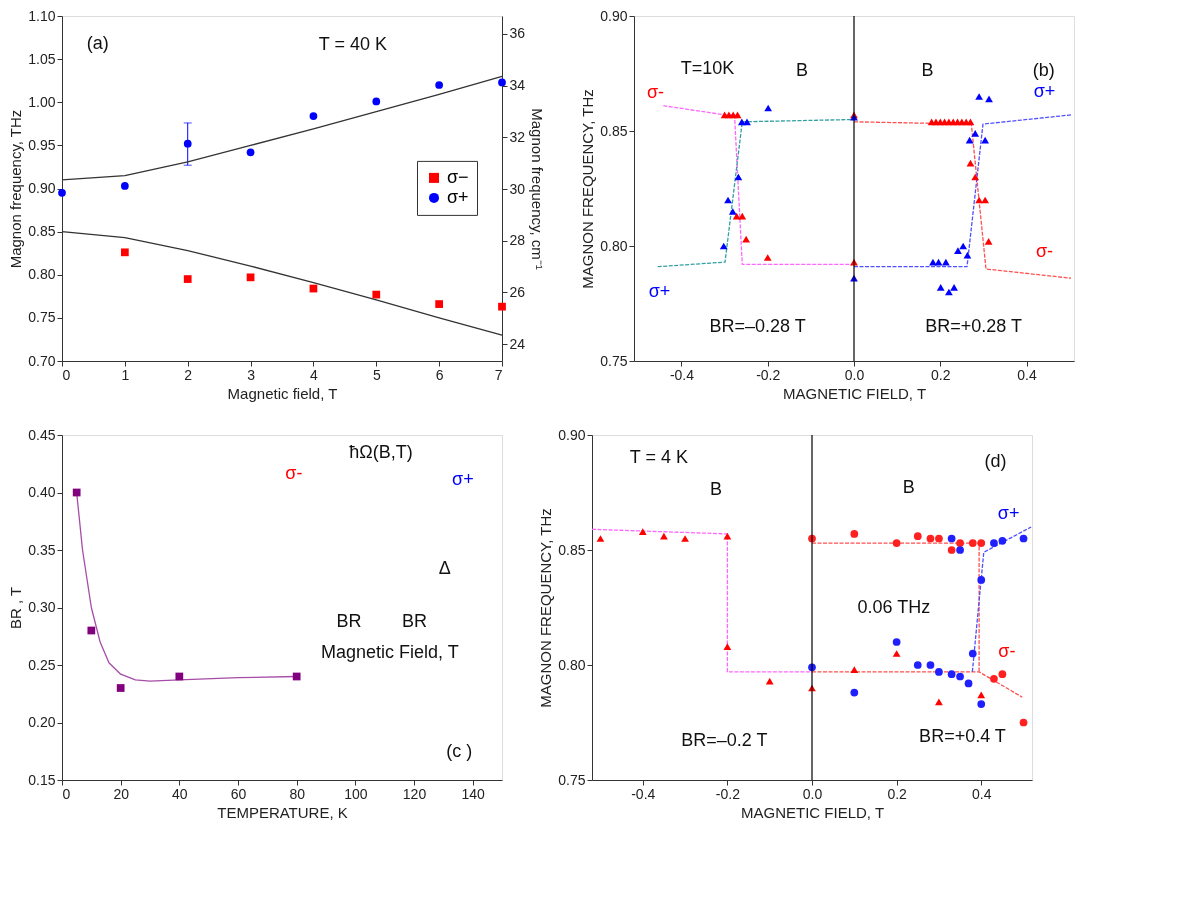  Describe the element at coordinates (251, 374) in the screenshot. I see `x-tick-label: 3` at that location.